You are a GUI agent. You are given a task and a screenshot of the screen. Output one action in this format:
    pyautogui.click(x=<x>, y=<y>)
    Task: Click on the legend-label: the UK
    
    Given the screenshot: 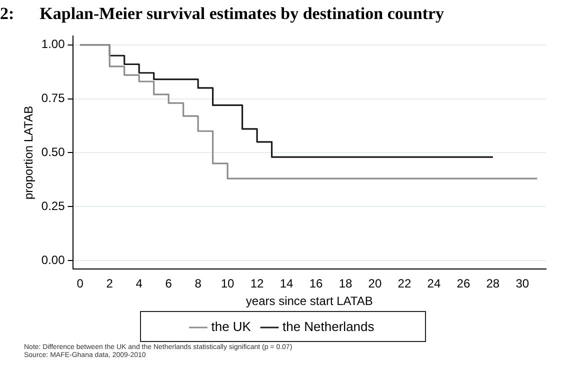 What is the action you would take?
    pyautogui.click(x=231, y=326)
    